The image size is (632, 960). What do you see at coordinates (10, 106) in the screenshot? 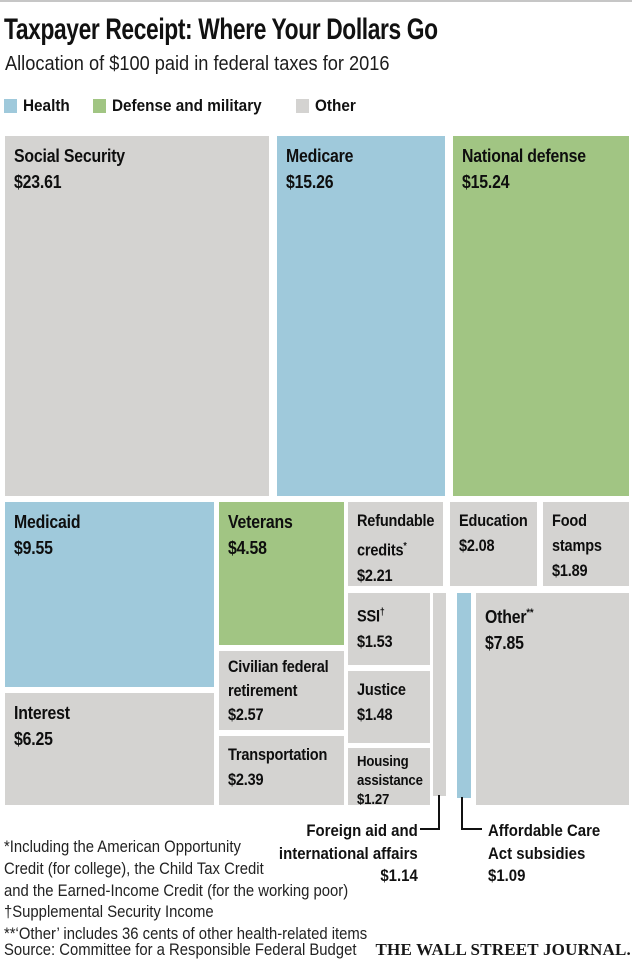
I see `legend-swatch-health` at bounding box center [10, 106].